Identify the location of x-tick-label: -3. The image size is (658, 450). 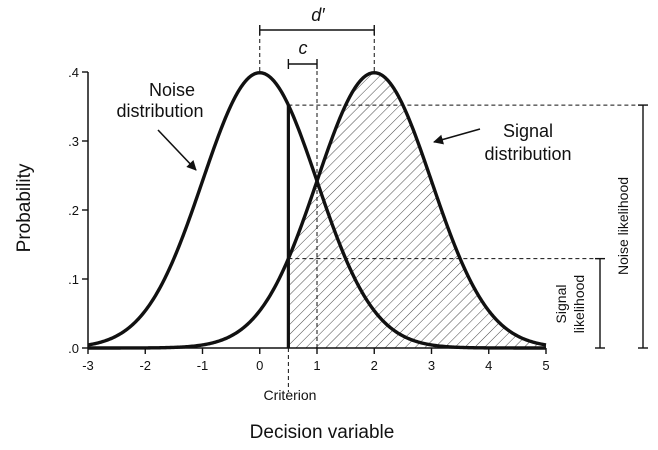
(88, 365).